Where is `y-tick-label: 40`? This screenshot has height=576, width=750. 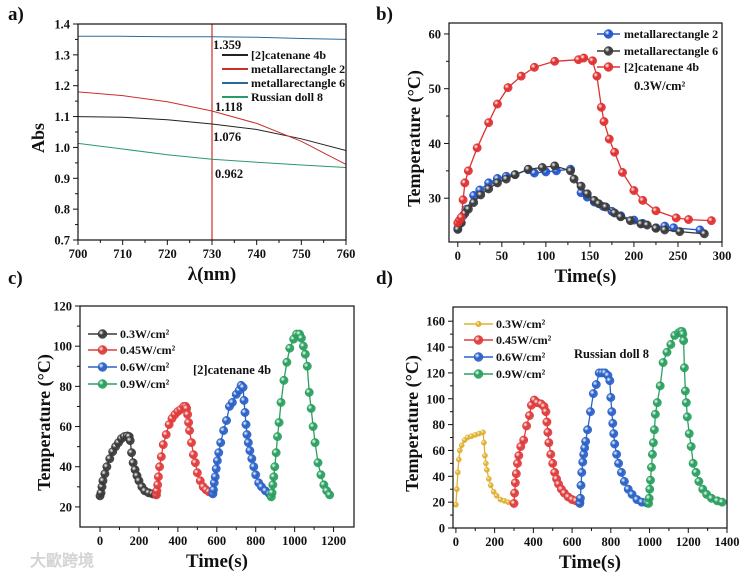
y-tick-label: 40 is located at coordinates (66, 467).